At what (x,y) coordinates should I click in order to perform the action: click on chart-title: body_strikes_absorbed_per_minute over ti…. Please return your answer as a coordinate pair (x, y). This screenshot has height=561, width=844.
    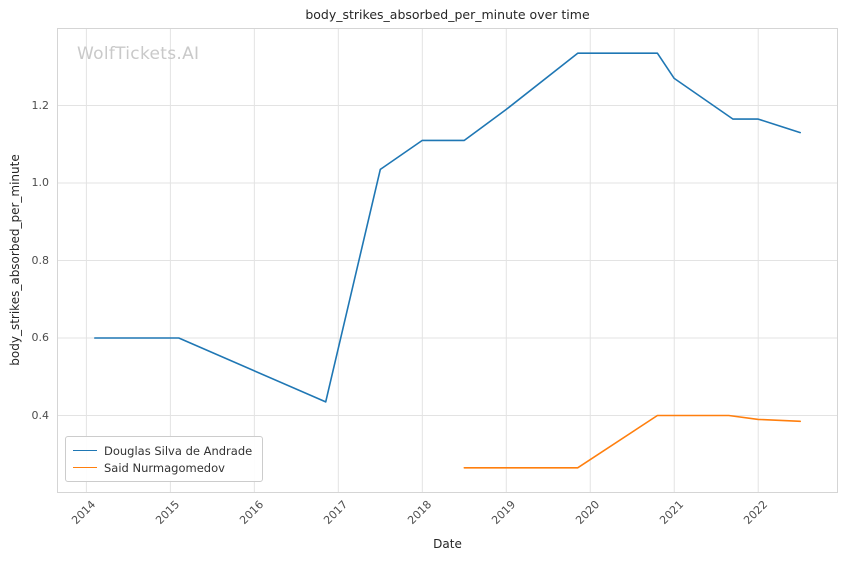
    Looking at the image, I should click on (447, 14).